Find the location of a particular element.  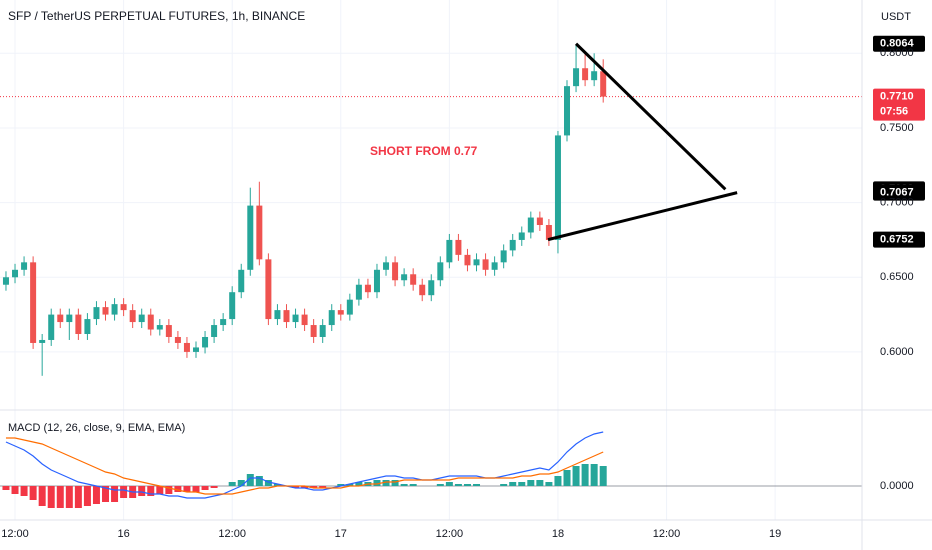

y-tick-label: 0.0000 is located at coordinates (897, 486).